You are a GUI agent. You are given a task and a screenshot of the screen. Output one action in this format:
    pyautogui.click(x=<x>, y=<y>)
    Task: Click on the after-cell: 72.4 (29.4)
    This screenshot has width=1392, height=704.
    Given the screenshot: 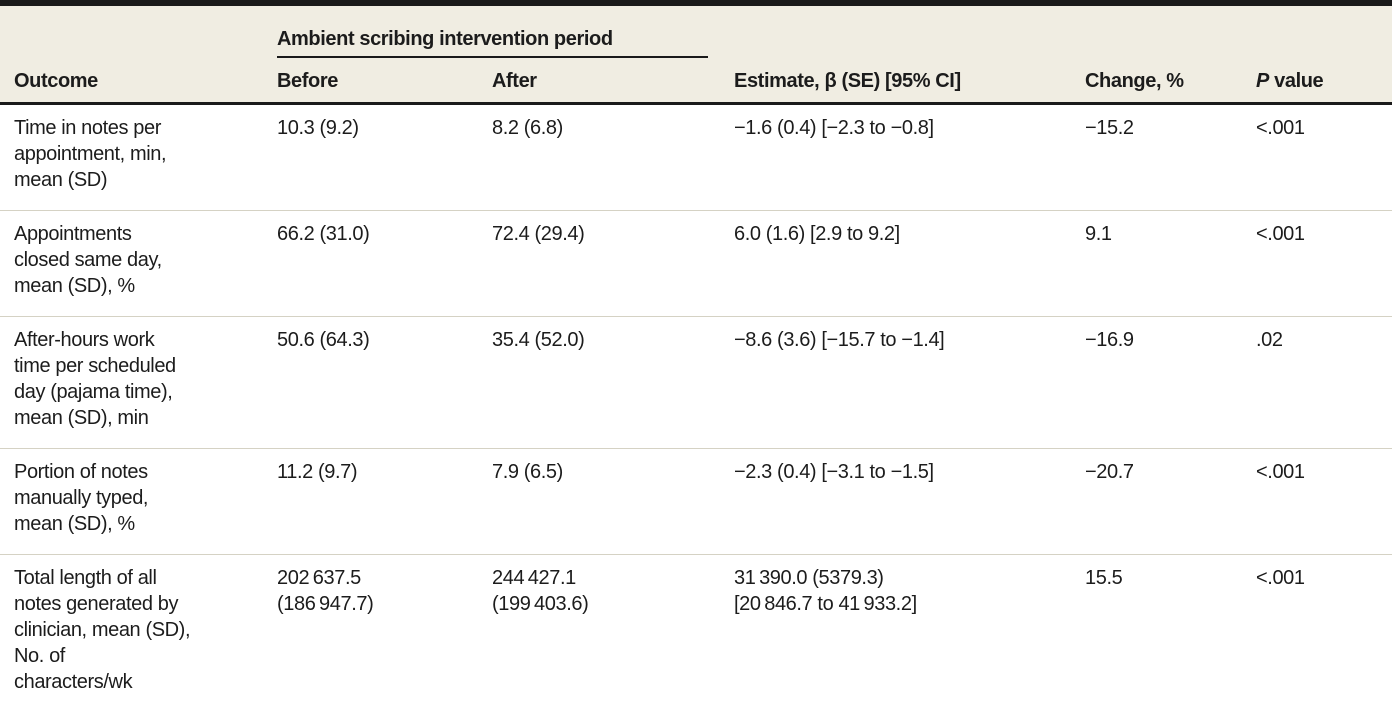 What is the action you would take?
    pyautogui.click(x=538, y=233)
    